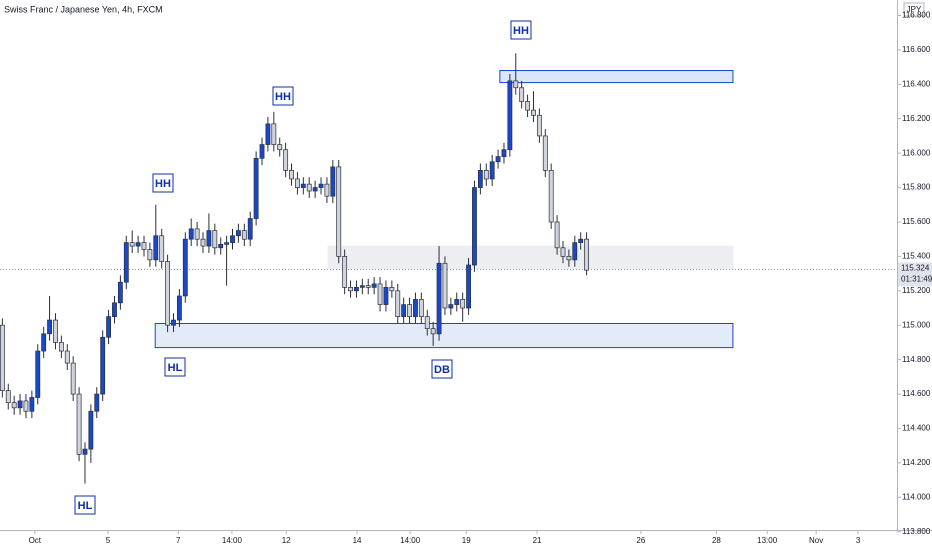 Image resolution: width=932 pixels, height=550 pixels. Describe the element at coordinates (916, 496) in the screenshot. I see `y-tick-label: 114.000` at that location.